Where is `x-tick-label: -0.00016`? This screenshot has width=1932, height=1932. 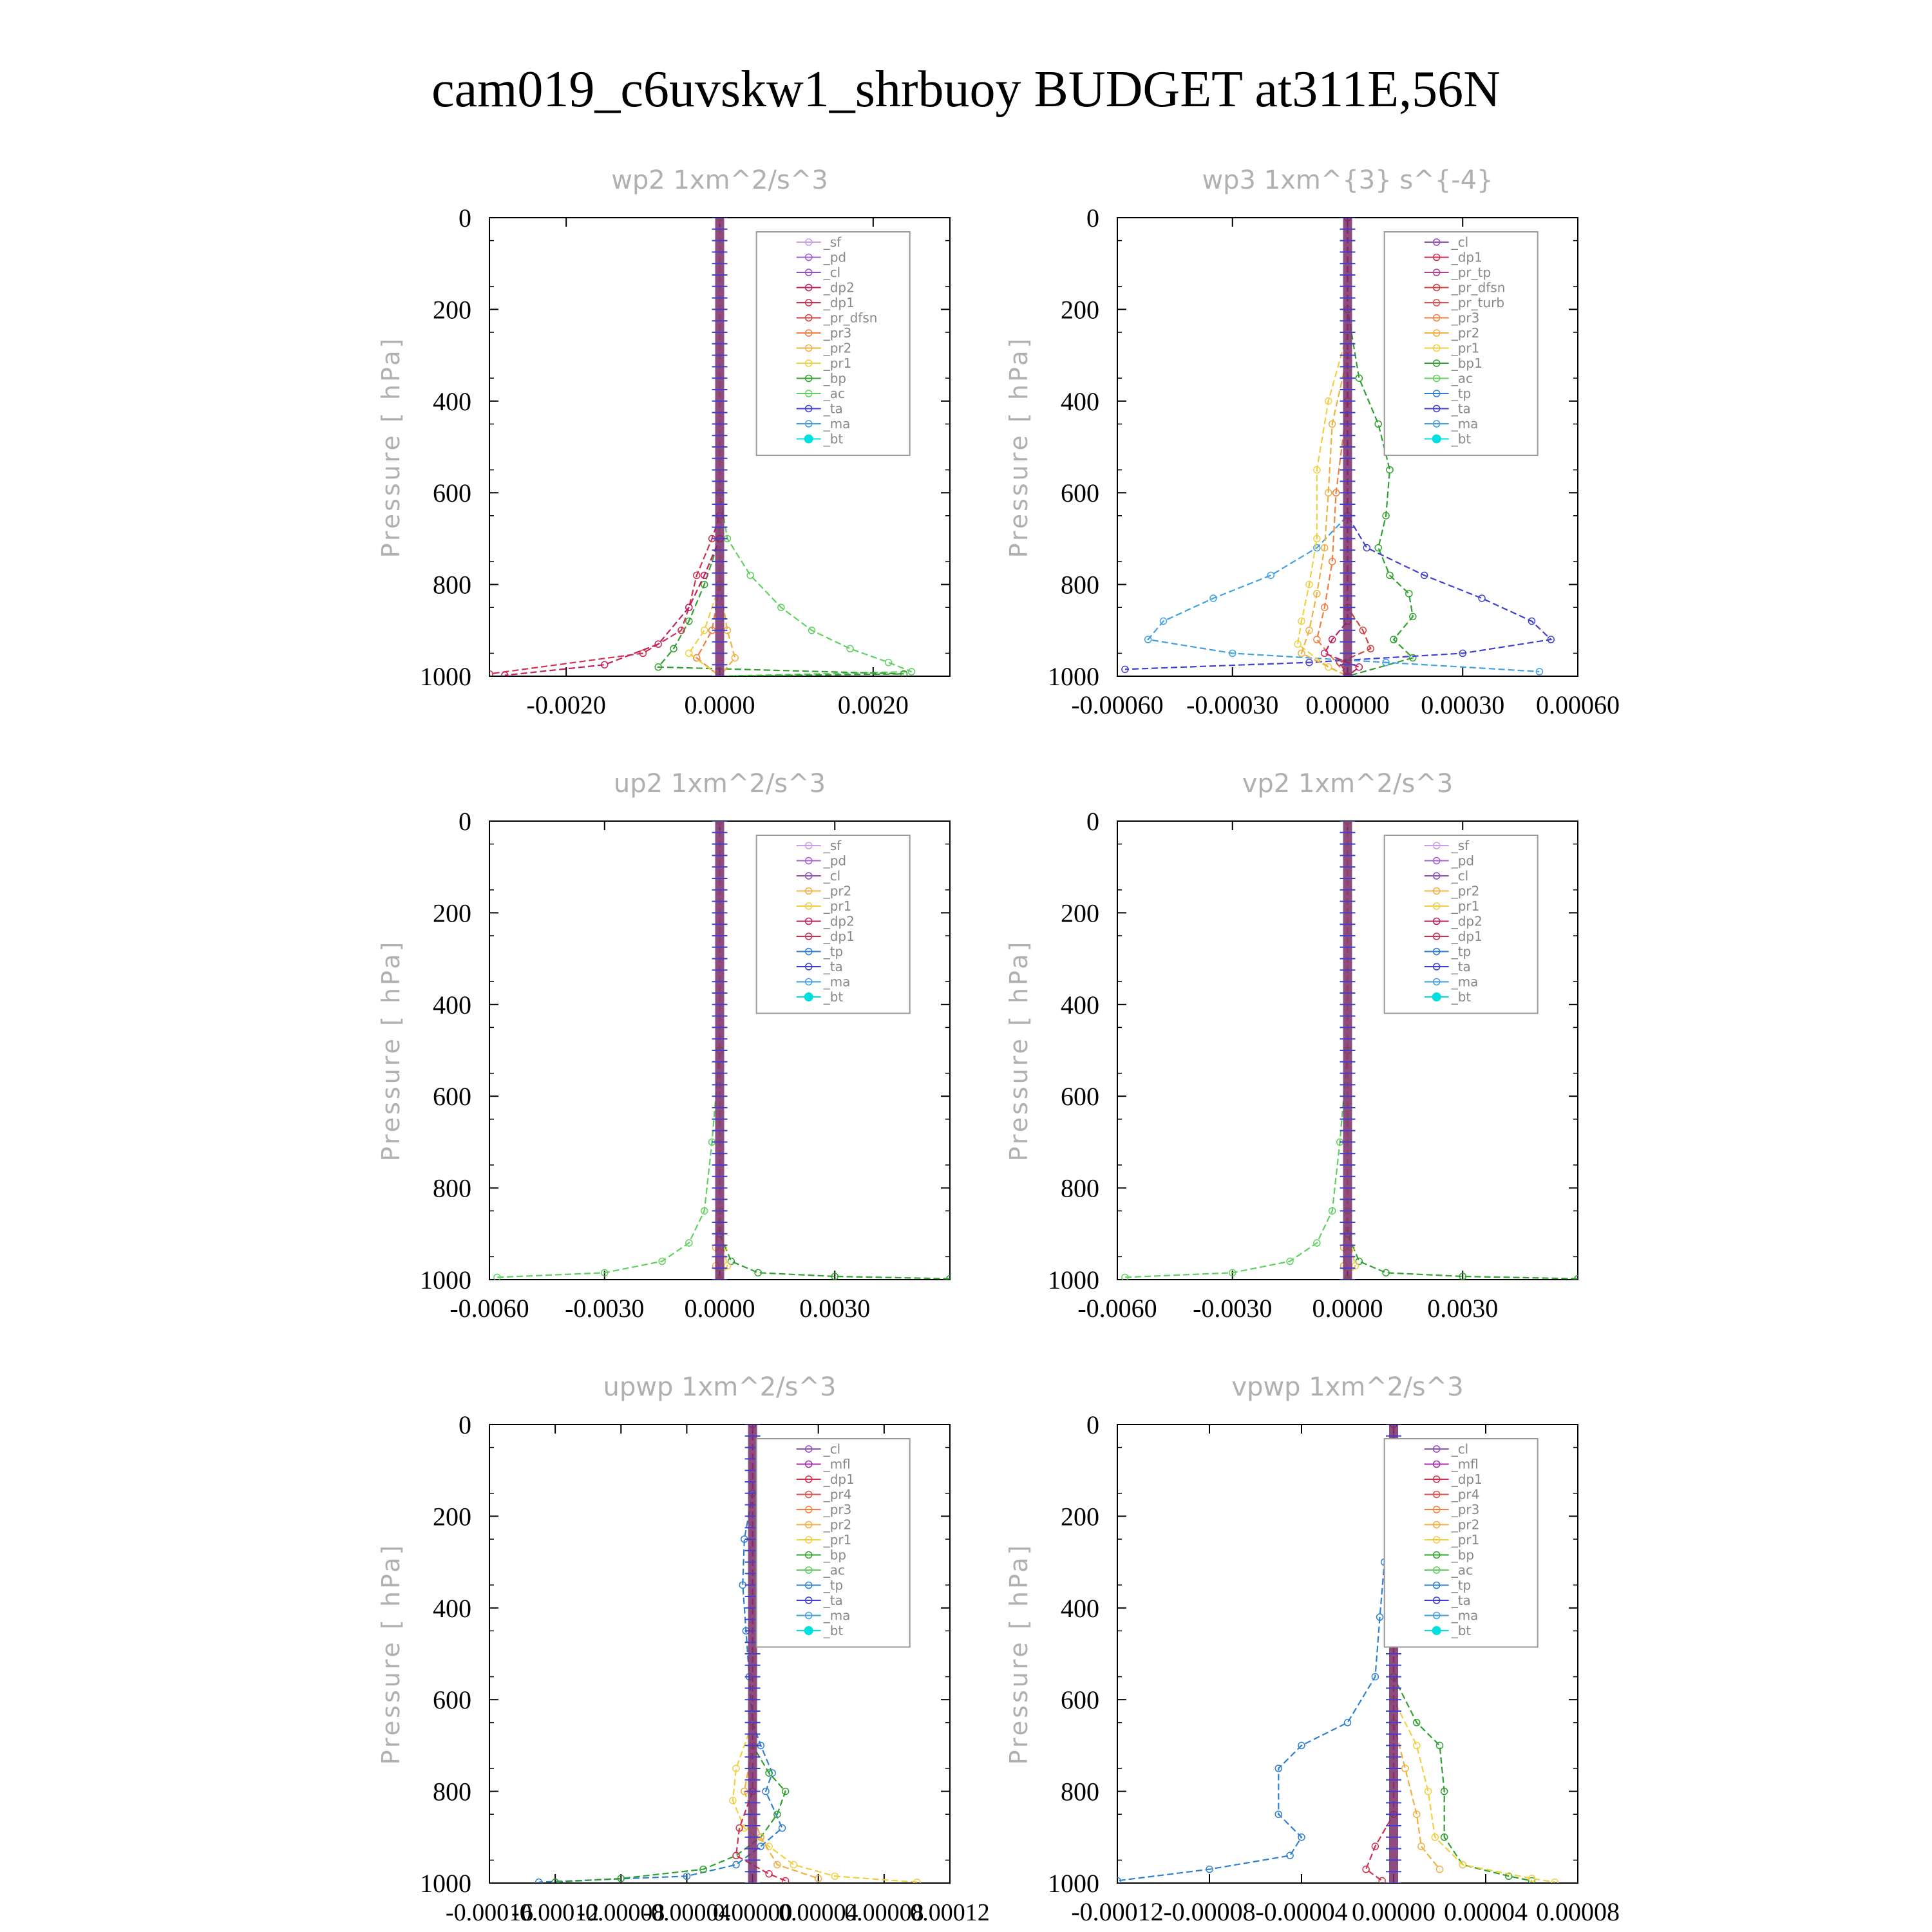
x-tick-label: -0.00016 is located at coordinates (490, 1913).